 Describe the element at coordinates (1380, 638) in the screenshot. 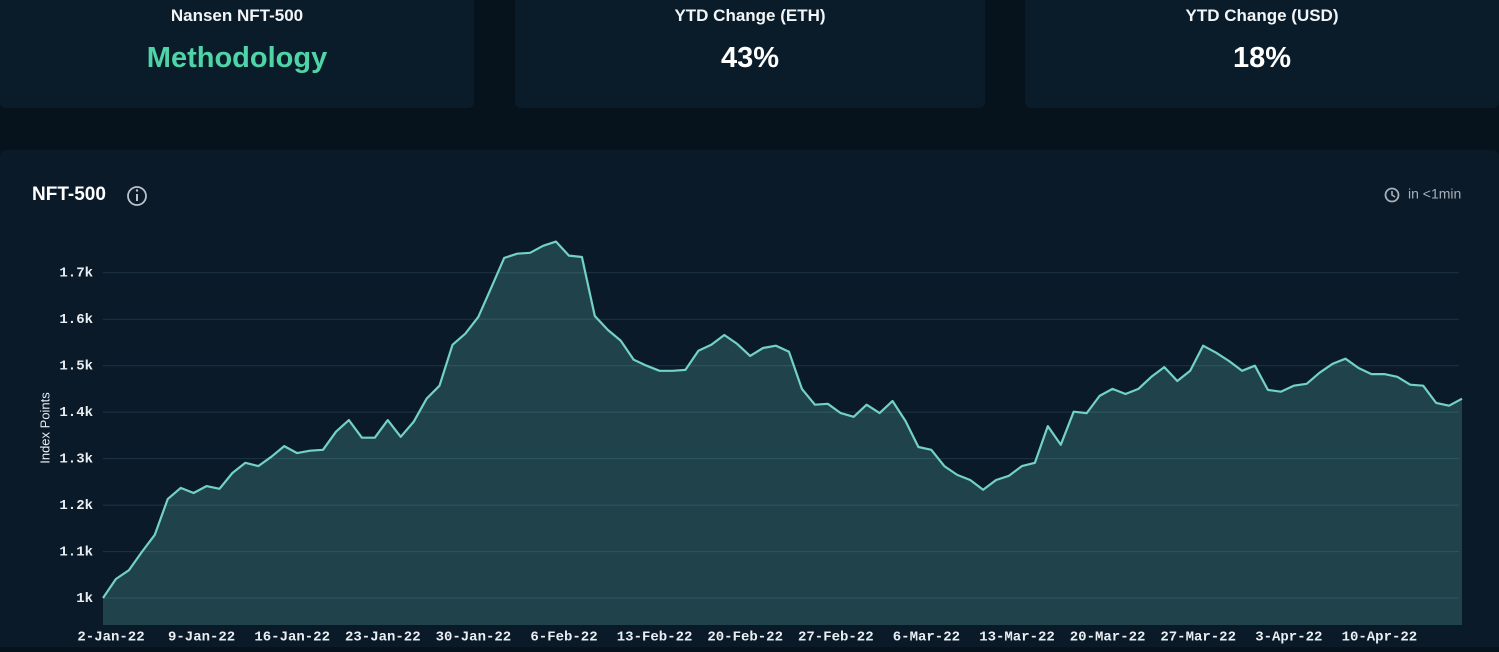

I see `x-tick-label: 10-Apr-22` at that location.